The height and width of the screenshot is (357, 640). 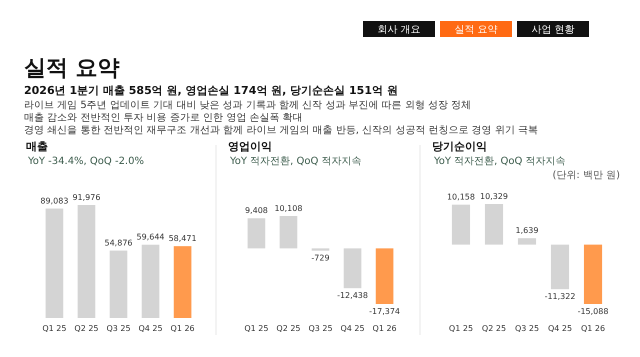 What do you see at coordinates (553, 29) in the screenshot?
I see `tab-button: 사업 현황` at bounding box center [553, 29].